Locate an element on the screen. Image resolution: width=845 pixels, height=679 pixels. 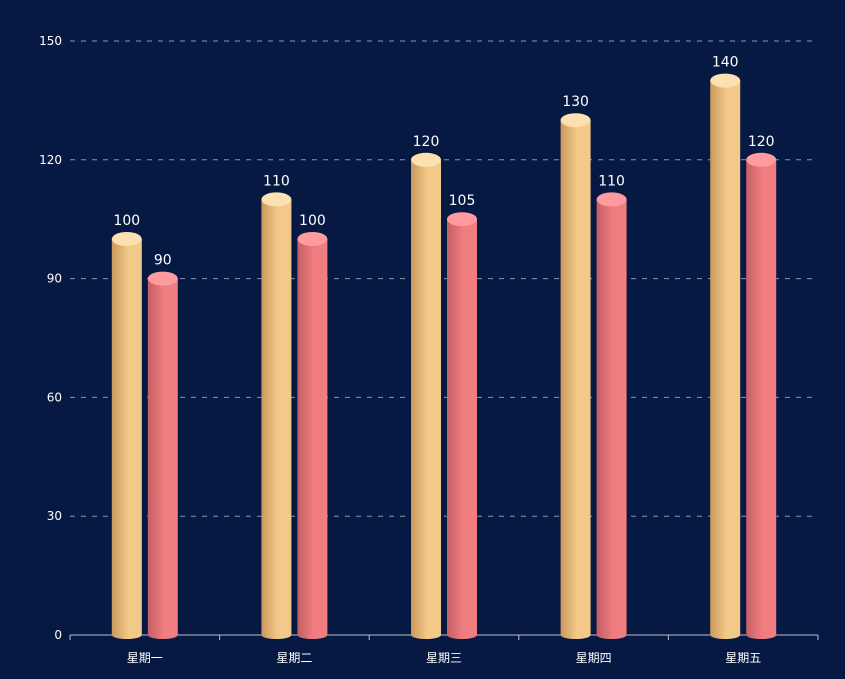
data-label: 130 is located at coordinates (575, 102).